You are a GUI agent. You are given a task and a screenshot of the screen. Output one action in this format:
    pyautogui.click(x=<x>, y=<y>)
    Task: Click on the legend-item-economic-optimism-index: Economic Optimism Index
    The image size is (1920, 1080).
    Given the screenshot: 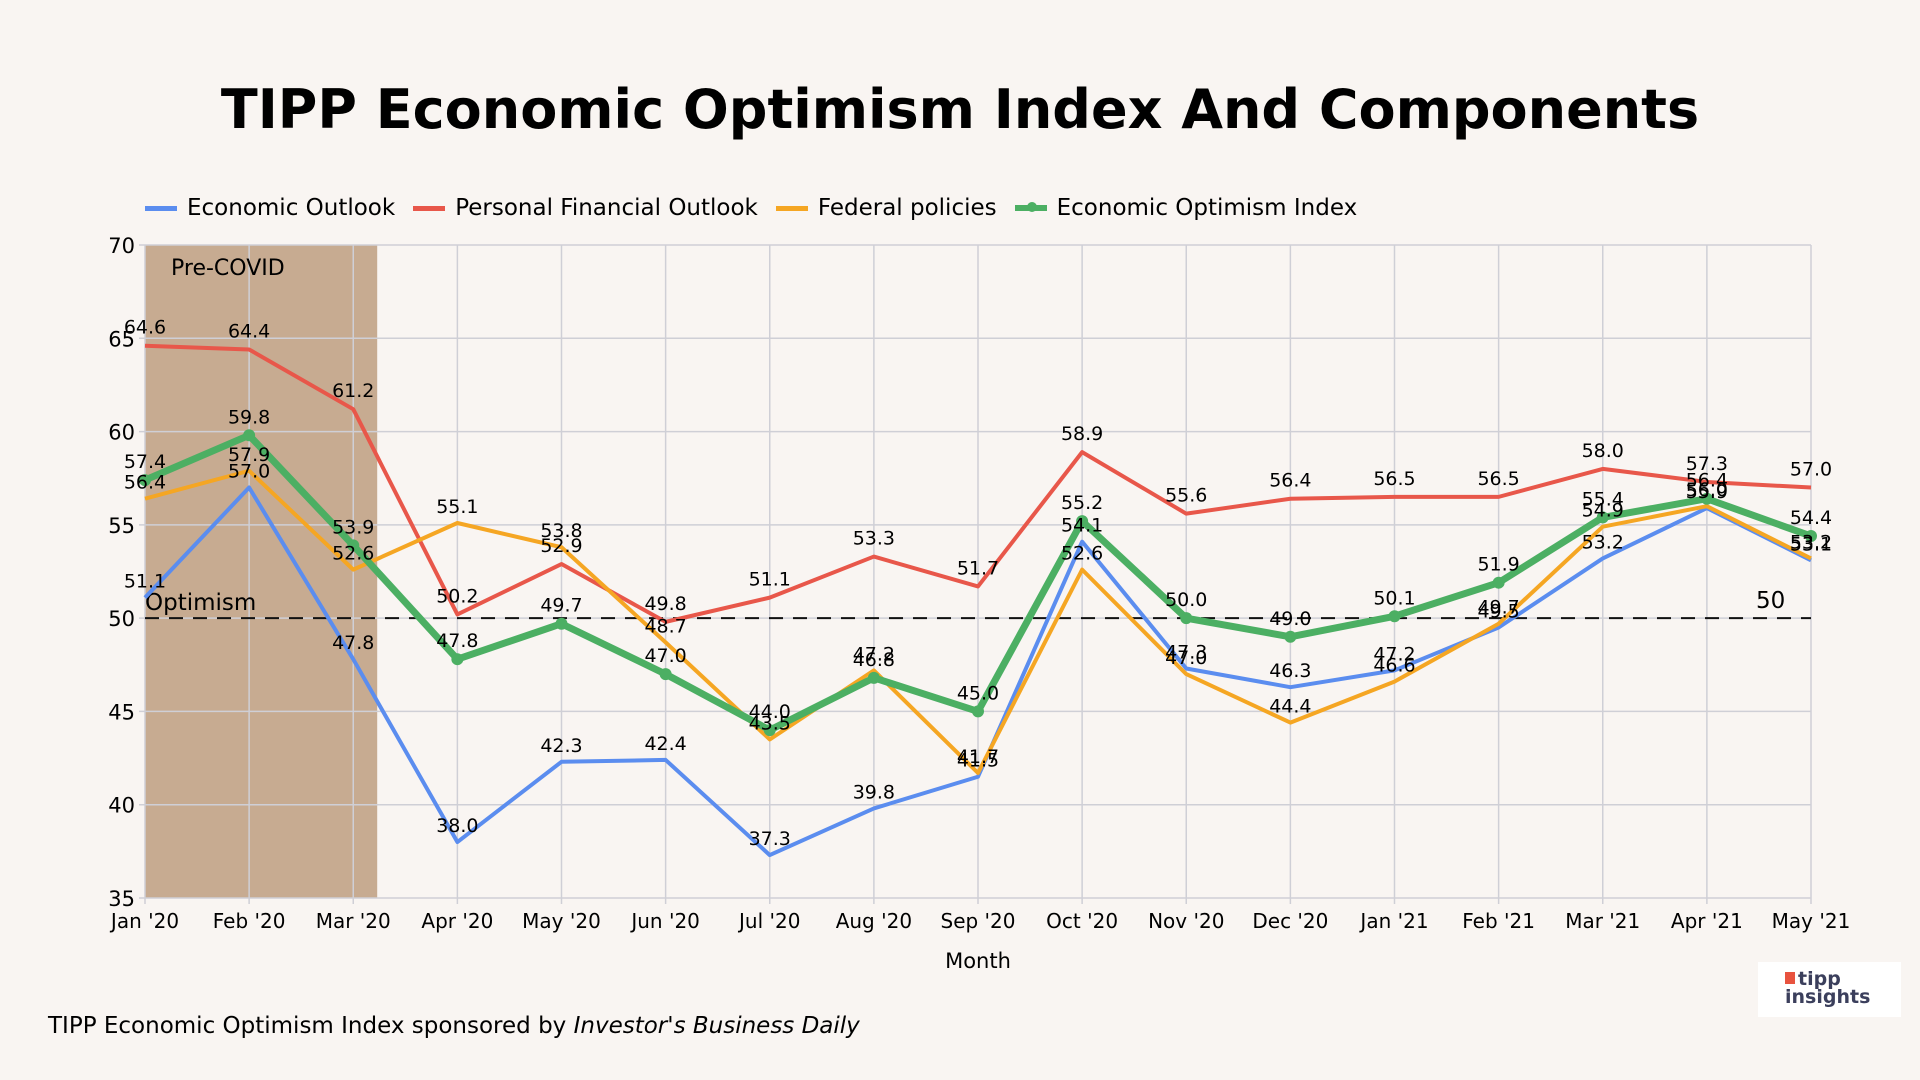 What is the action you would take?
    pyautogui.click(x=1186, y=208)
    